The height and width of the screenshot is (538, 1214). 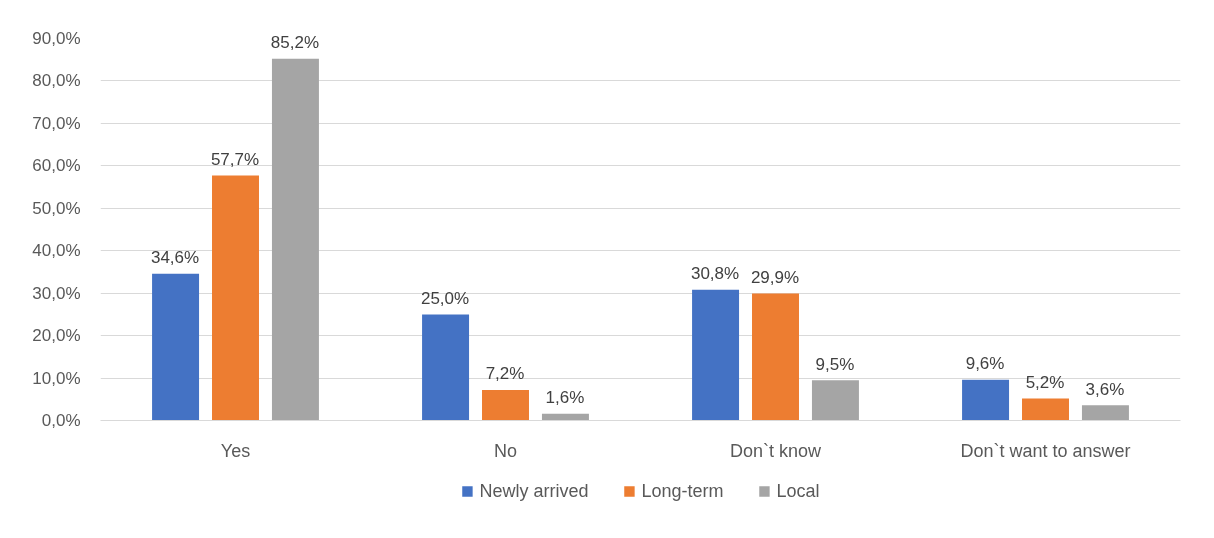 I want to click on data-label: 5,2%, so click(x=1045, y=382).